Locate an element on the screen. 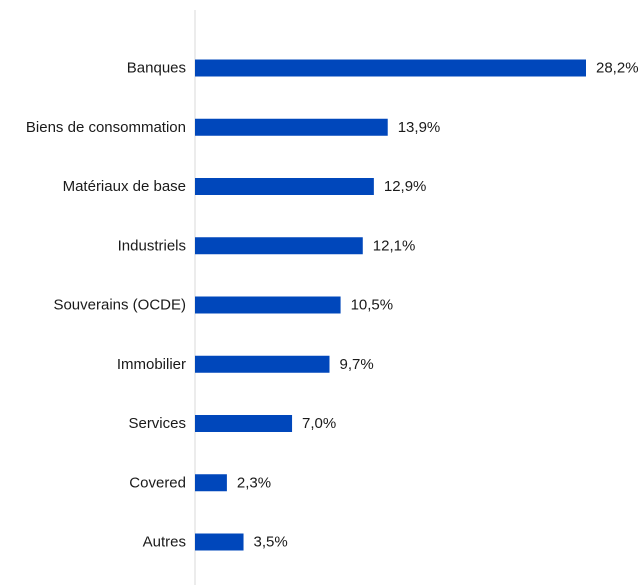 This screenshot has height=585, width=644. category-label-0: Banques is located at coordinates (156, 68).